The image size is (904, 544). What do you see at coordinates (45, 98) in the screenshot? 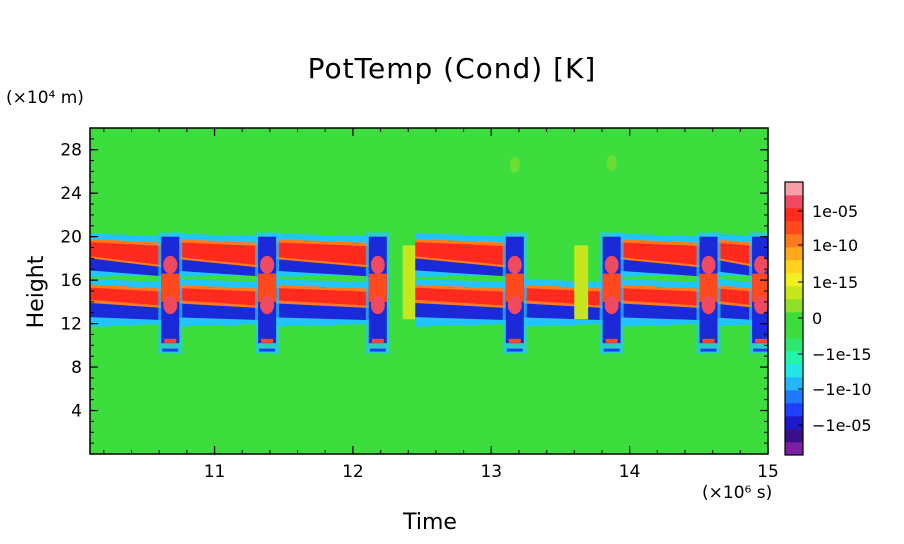
I see `y-axis-unit: (×10⁴ m)` at bounding box center [45, 98].